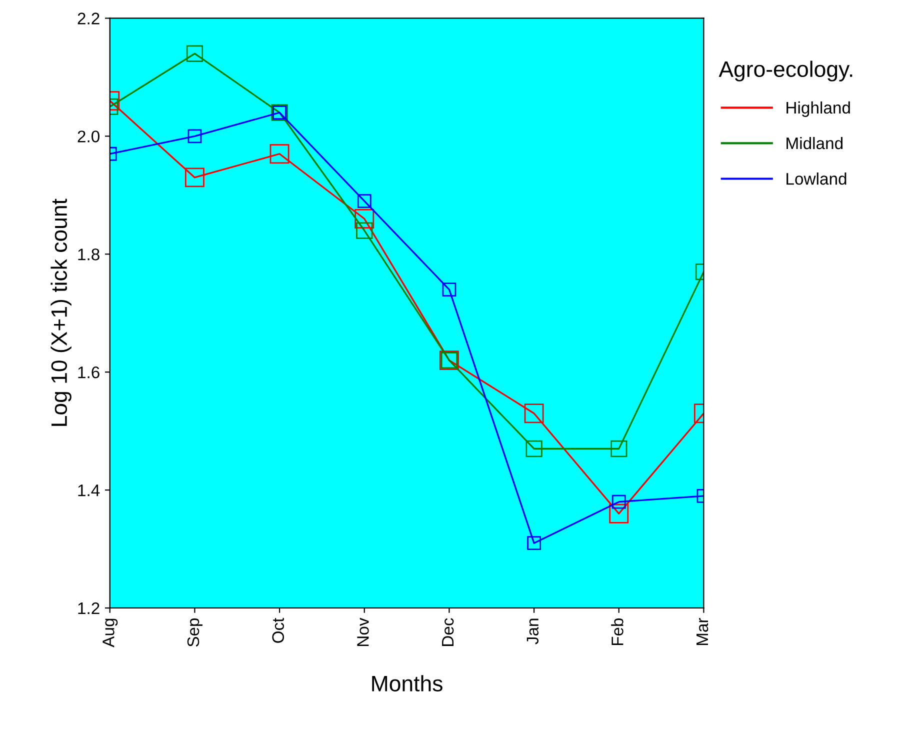  What do you see at coordinates (89, 136) in the screenshot?
I see `y-tick-label: 2.0` at bounding box center [89, 136].